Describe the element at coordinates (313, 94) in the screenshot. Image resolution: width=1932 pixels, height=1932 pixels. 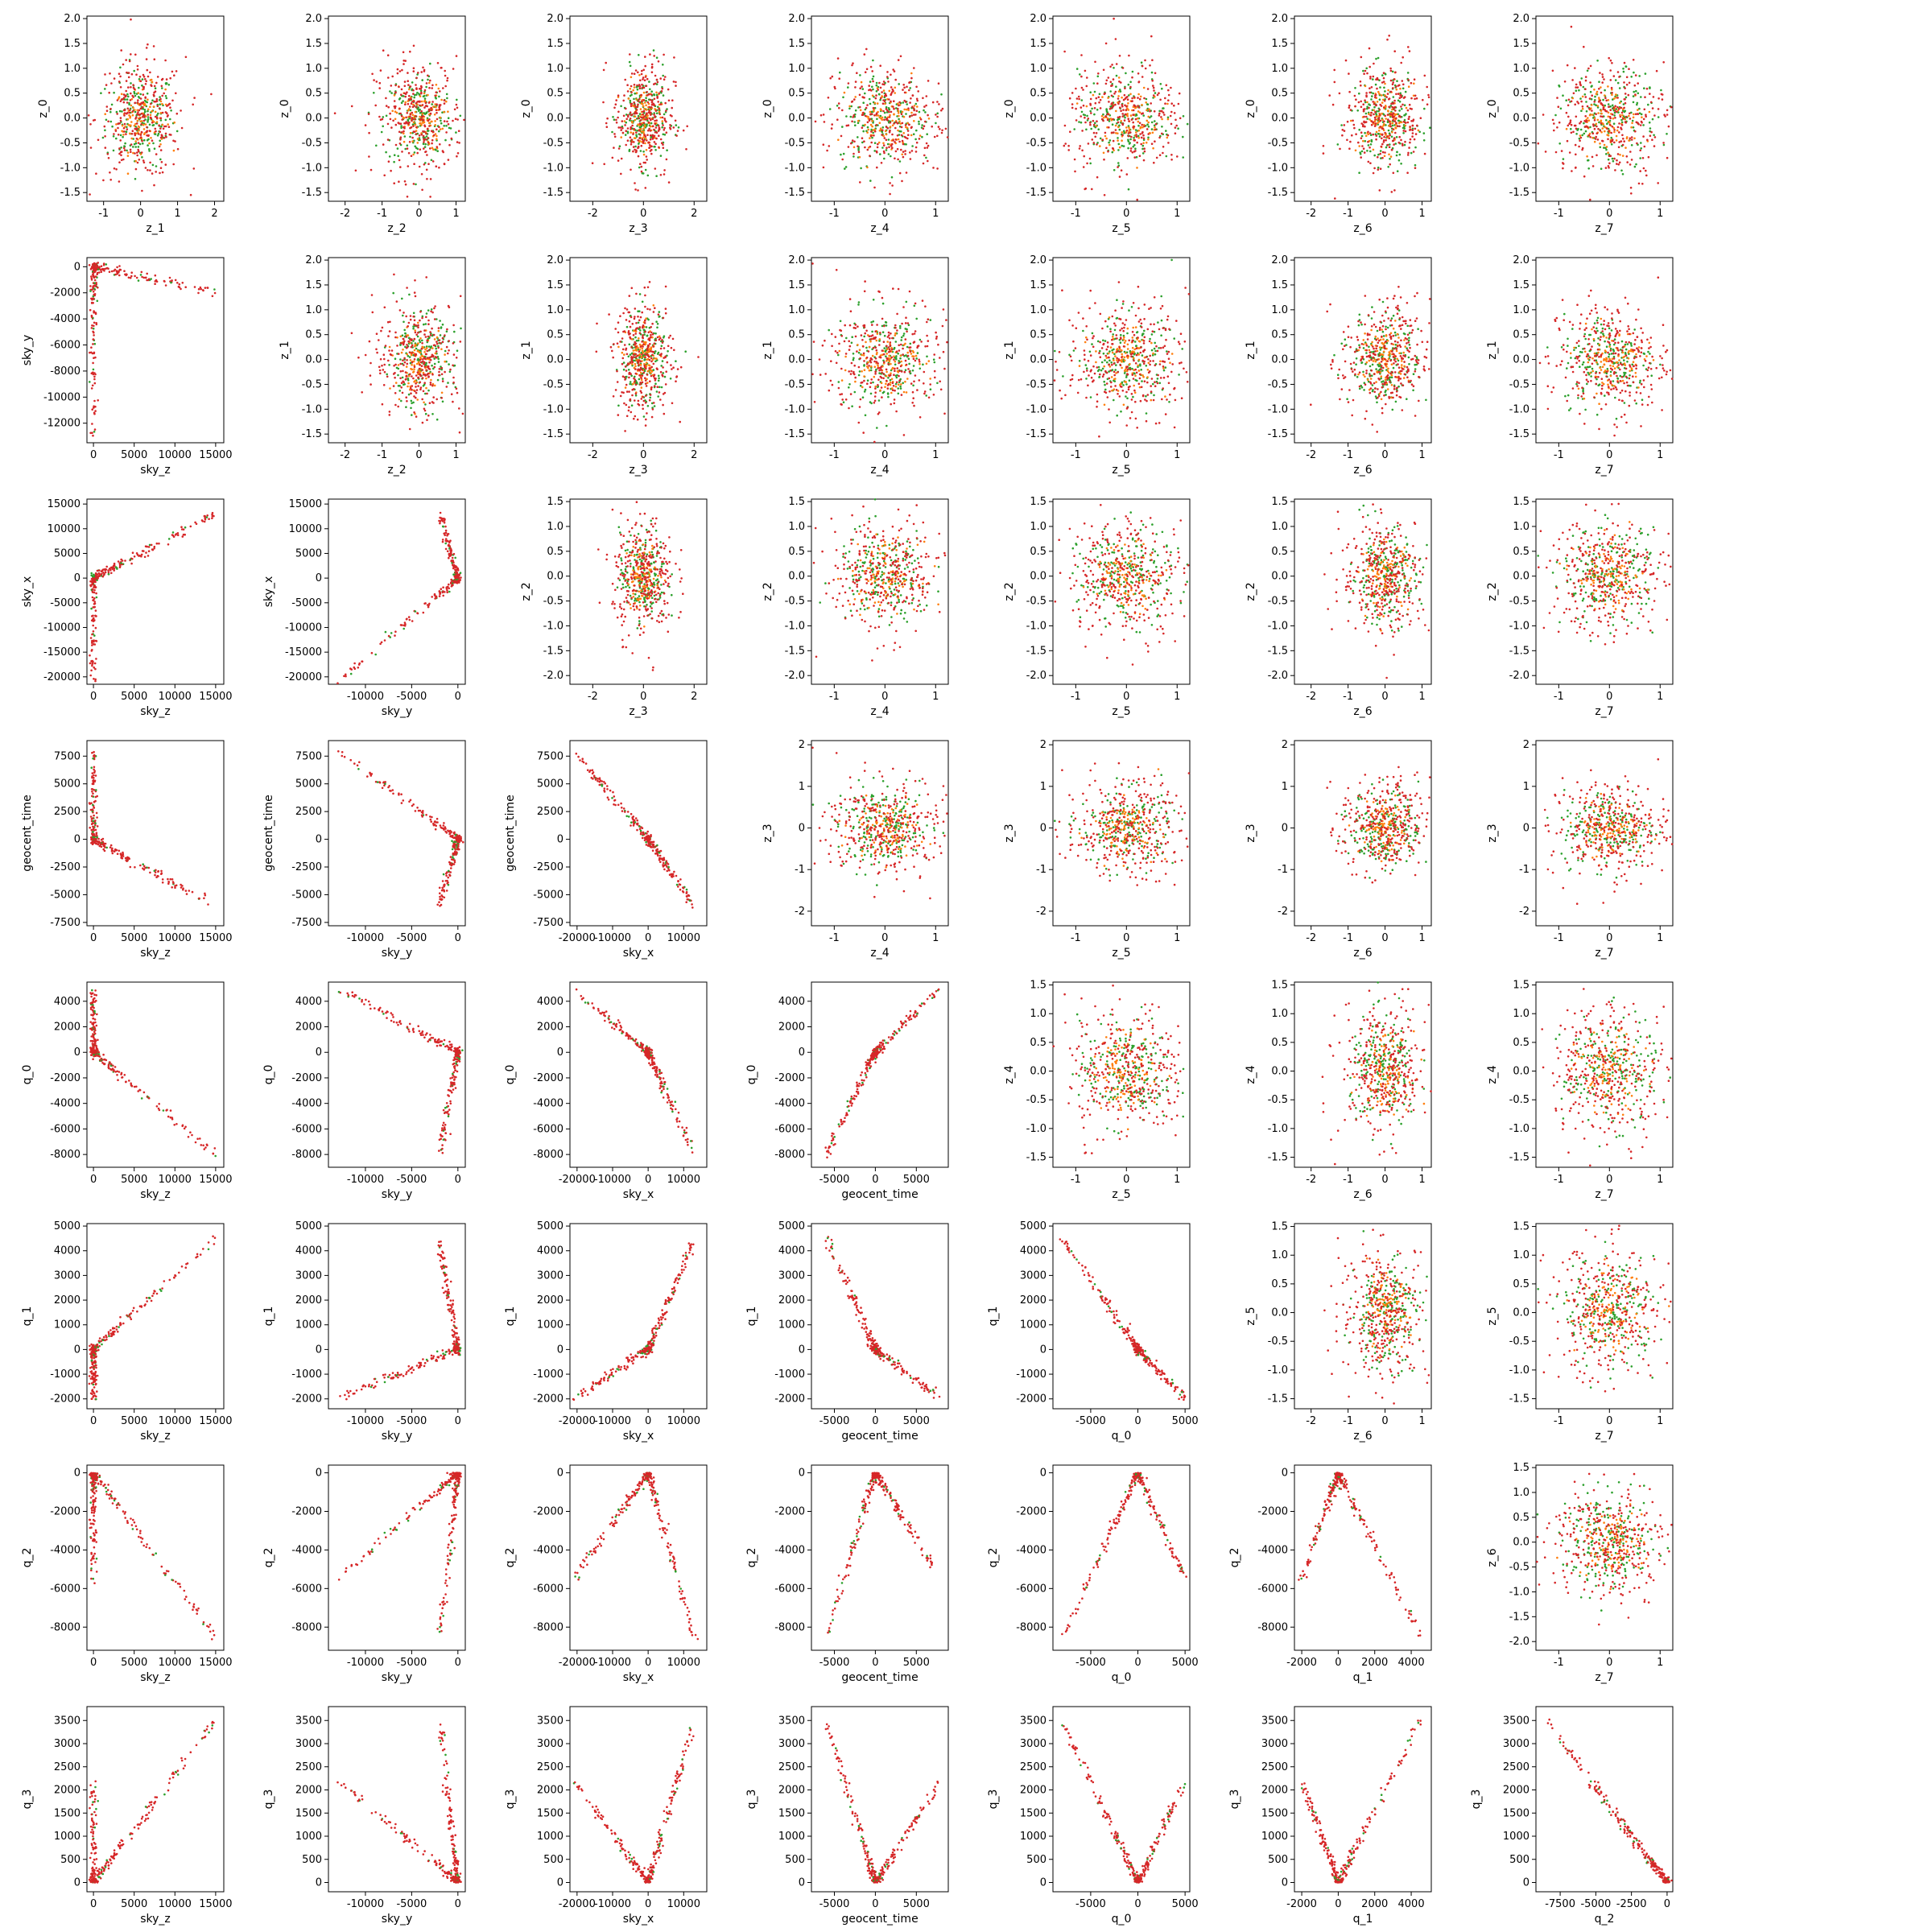
I see `y-tick-label: 0.5` at that location.